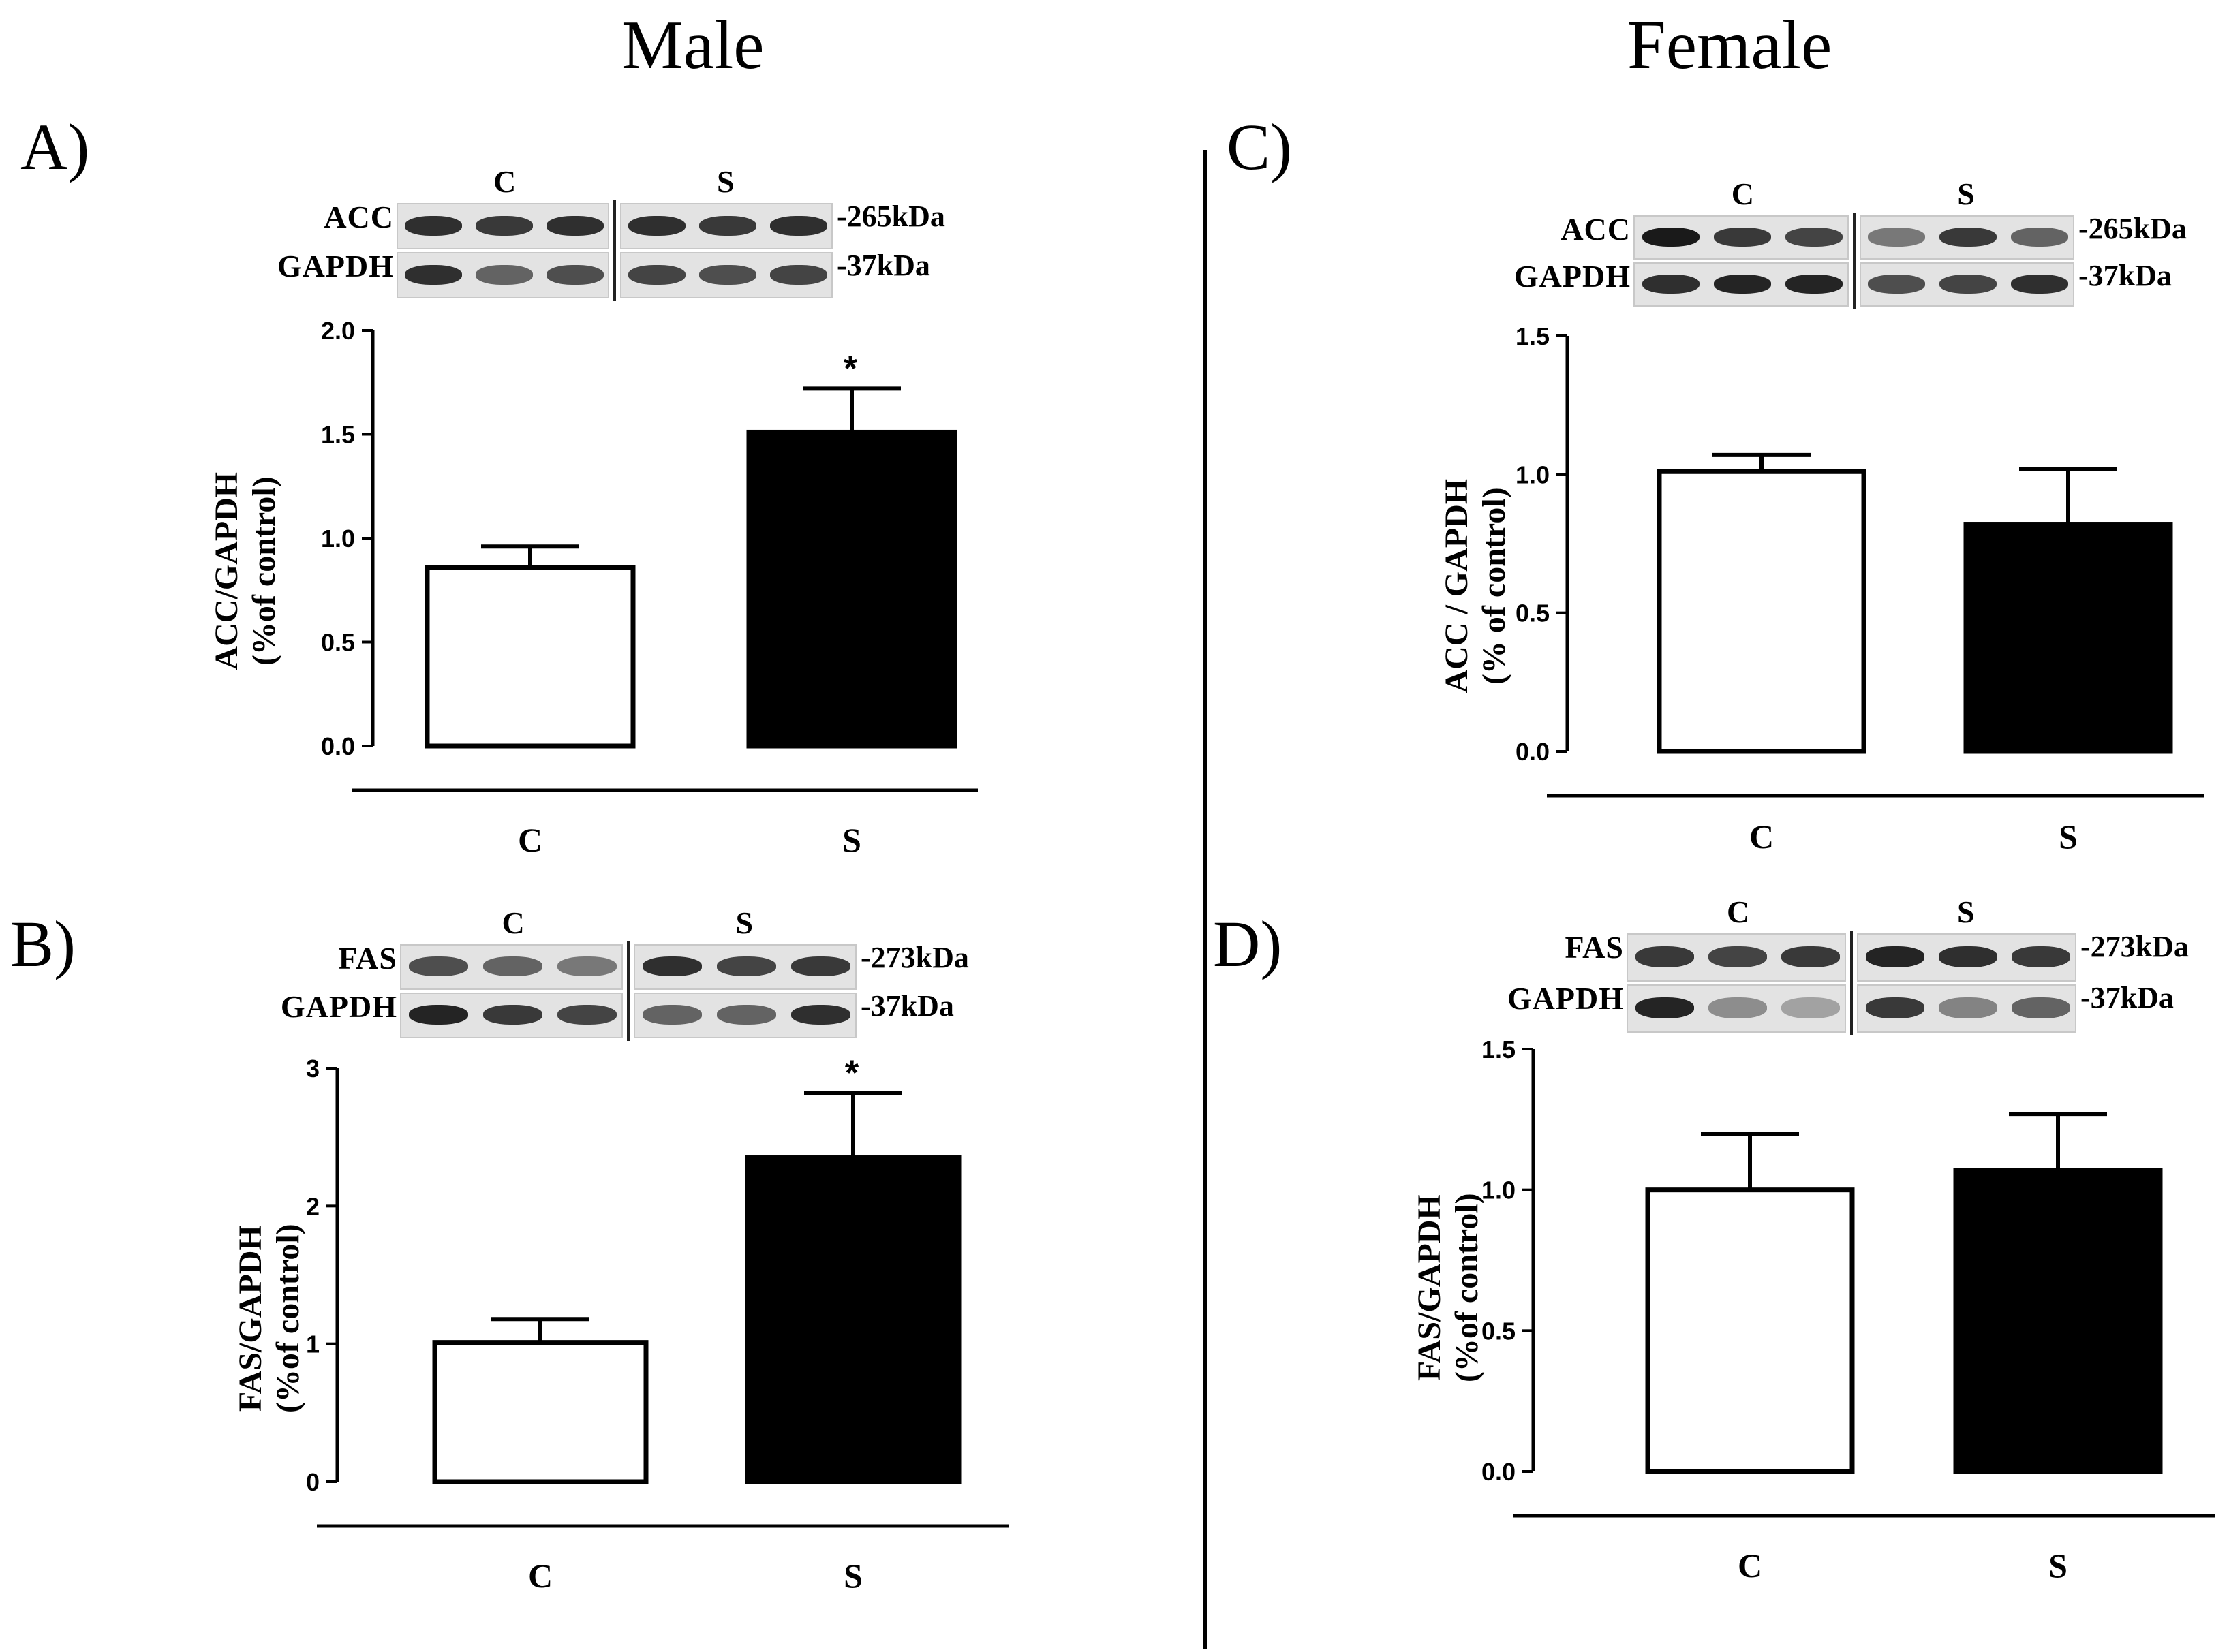  I want to click on column-title-male: Male, so click(693, 45).